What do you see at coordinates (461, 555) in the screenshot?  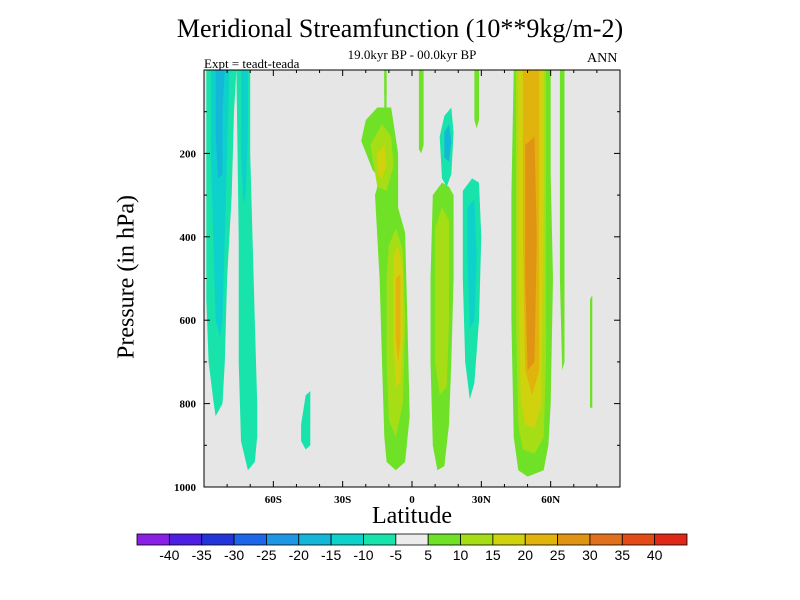 I see `colorbar-label: 10` at bounding box center [461, 555].